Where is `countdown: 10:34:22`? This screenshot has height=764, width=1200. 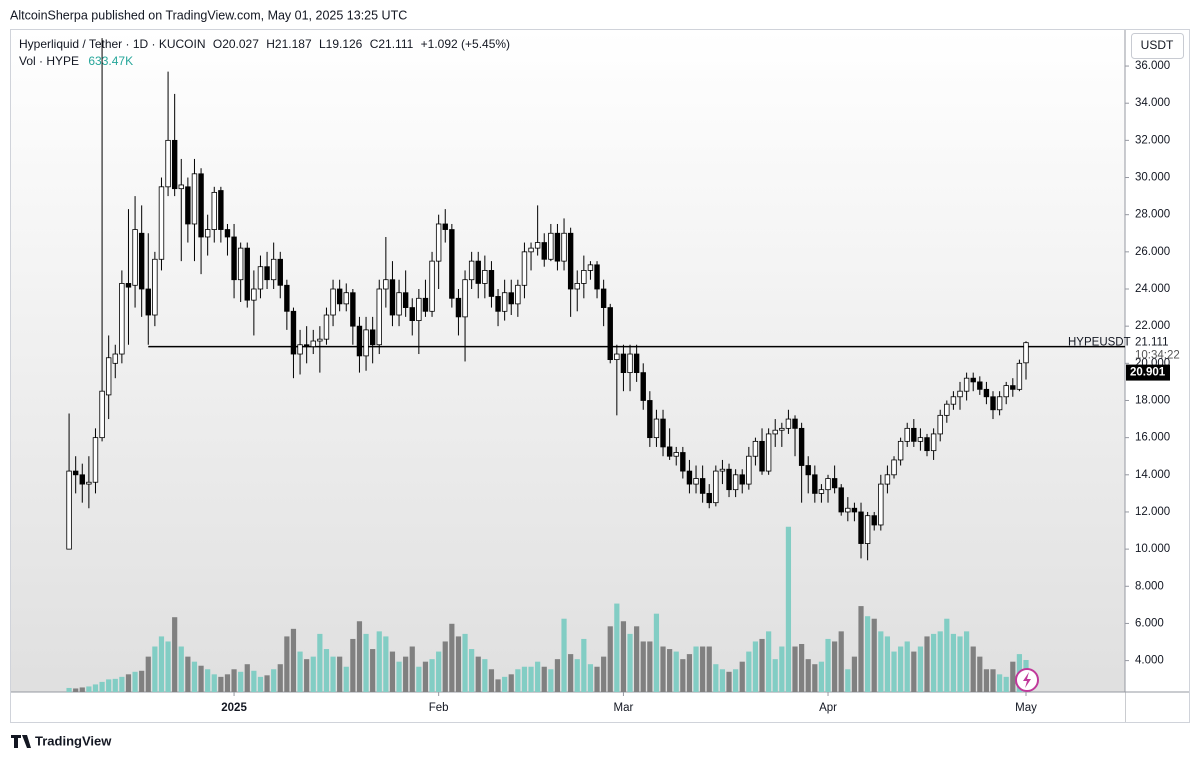 countdown: 10:34:22 is located at coordinates (1157, 356).